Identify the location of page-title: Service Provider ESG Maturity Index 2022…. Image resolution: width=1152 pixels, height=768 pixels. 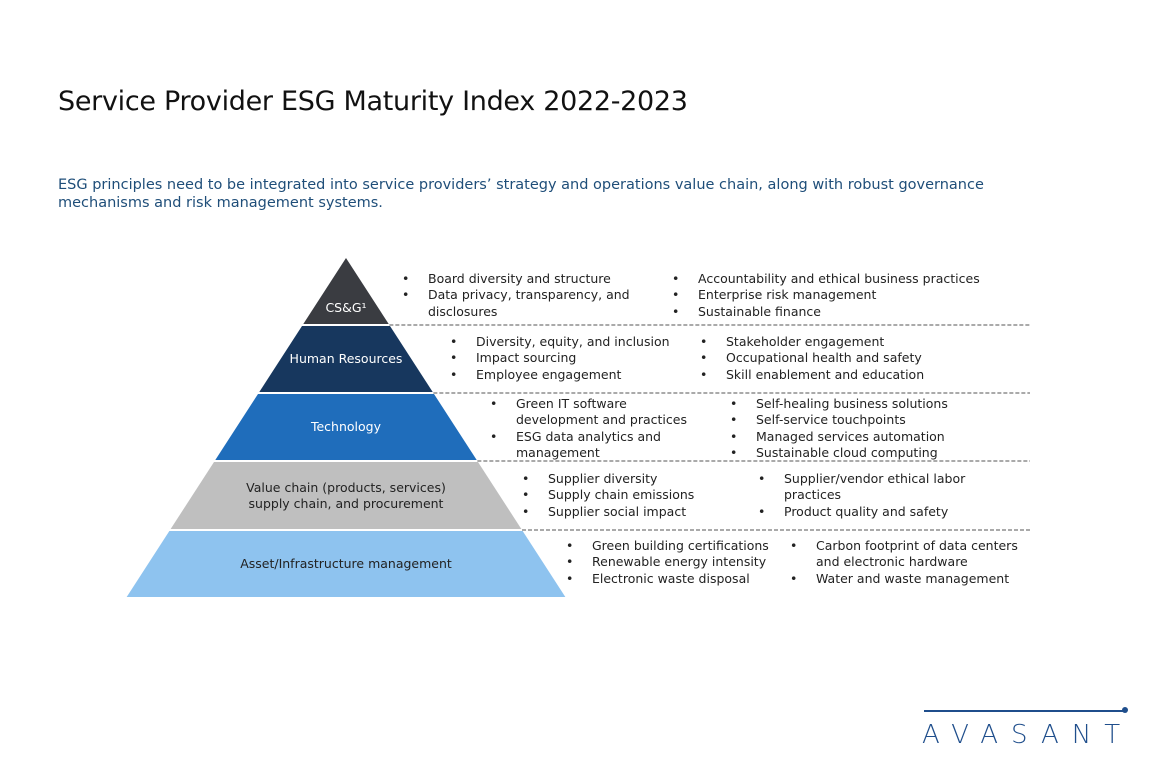
(373, 101).